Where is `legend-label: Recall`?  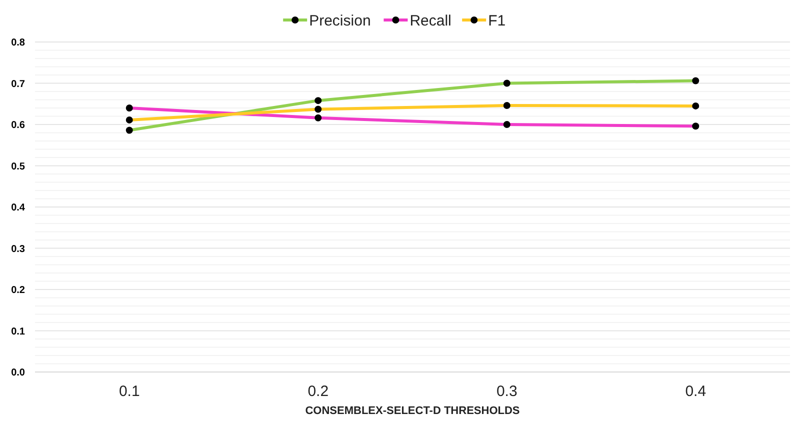 legend-label: Recall is located at coordinates (431, 21).